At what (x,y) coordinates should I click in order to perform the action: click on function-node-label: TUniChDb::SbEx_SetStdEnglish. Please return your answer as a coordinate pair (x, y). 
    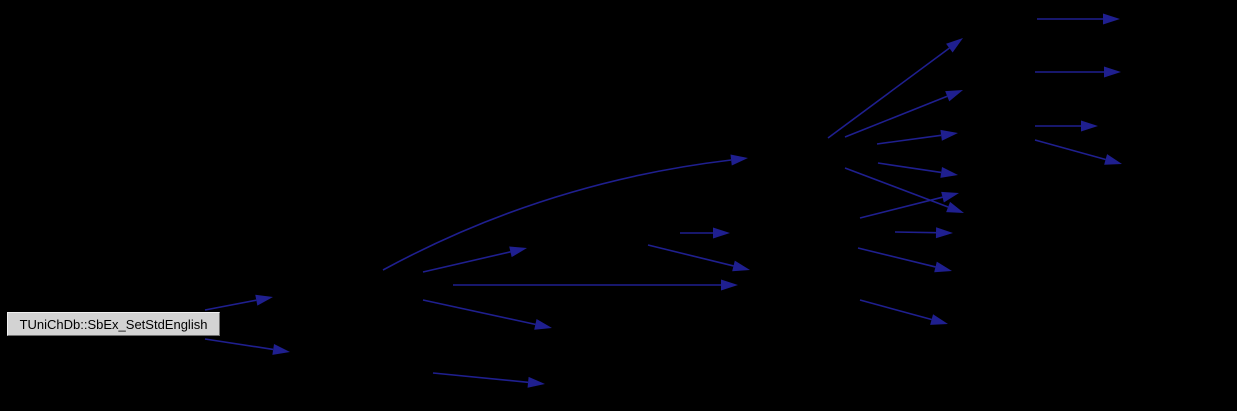
    Looking at the image, I should click on (113, 324).